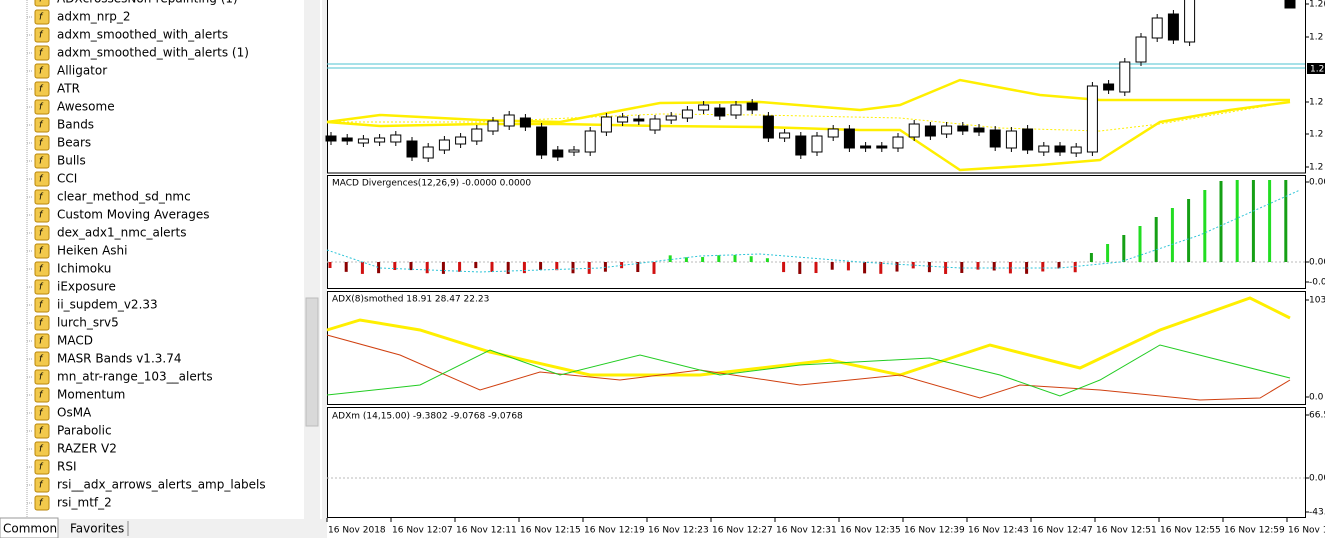  I want to click on indicator-item: ADXcrossesNon-repainting (1), so click(147, 3).